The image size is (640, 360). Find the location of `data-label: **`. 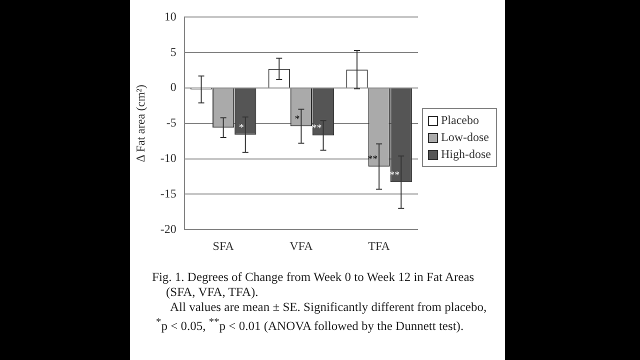

data-label: ** is located at coordinates (317, 128).